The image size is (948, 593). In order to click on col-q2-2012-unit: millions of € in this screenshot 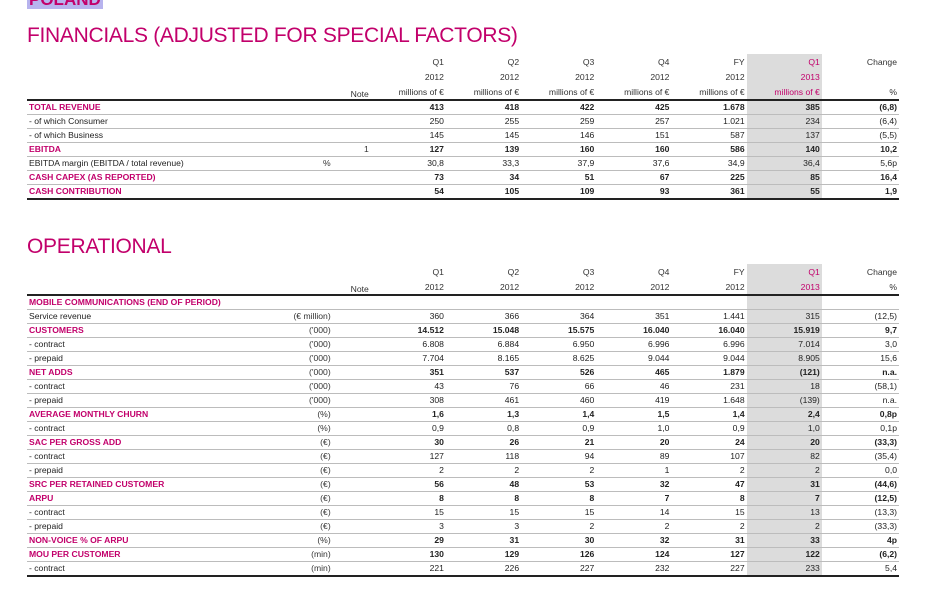, I will do `click(483, 92)`.